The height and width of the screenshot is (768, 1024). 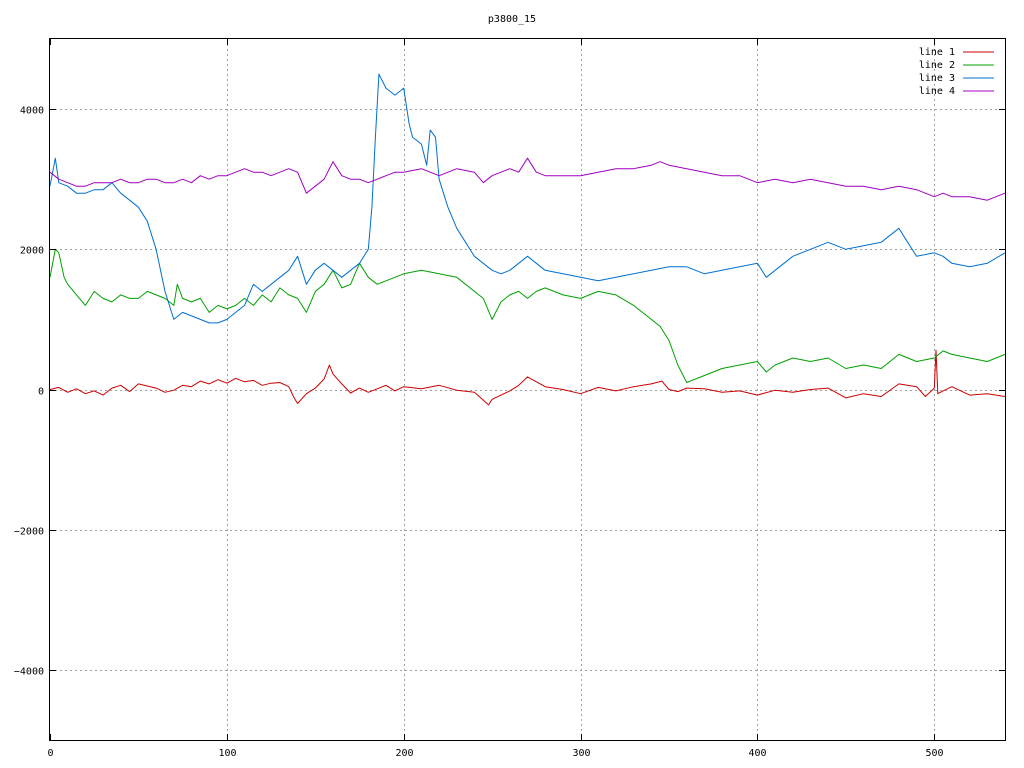 What do you see at coordinates (937, 78) in the screenshot?
I see `legend-label: line 3` at bounding box center [937, 78].